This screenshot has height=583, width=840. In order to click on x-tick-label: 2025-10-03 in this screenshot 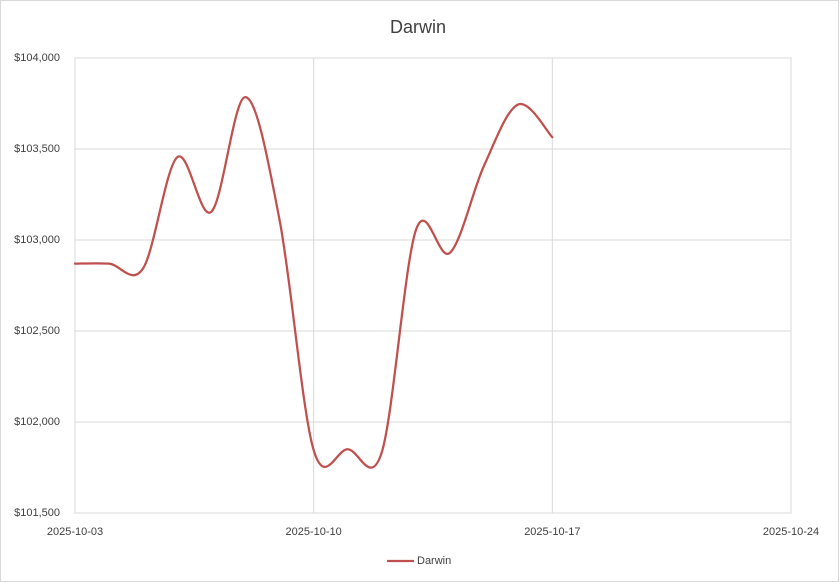, I will do `click(75, 532)`.